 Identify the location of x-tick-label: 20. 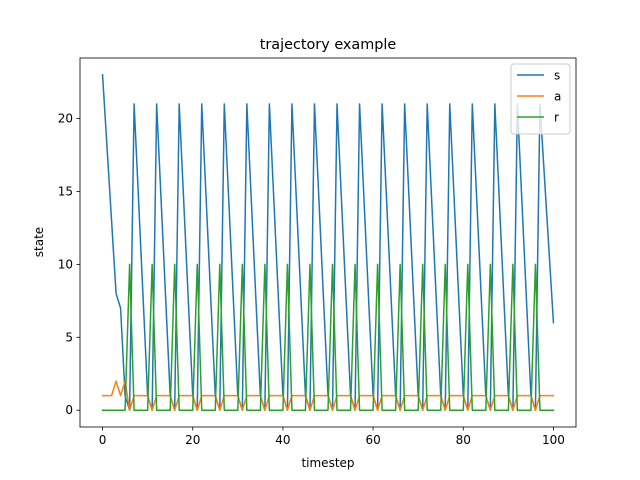
(192, 440).